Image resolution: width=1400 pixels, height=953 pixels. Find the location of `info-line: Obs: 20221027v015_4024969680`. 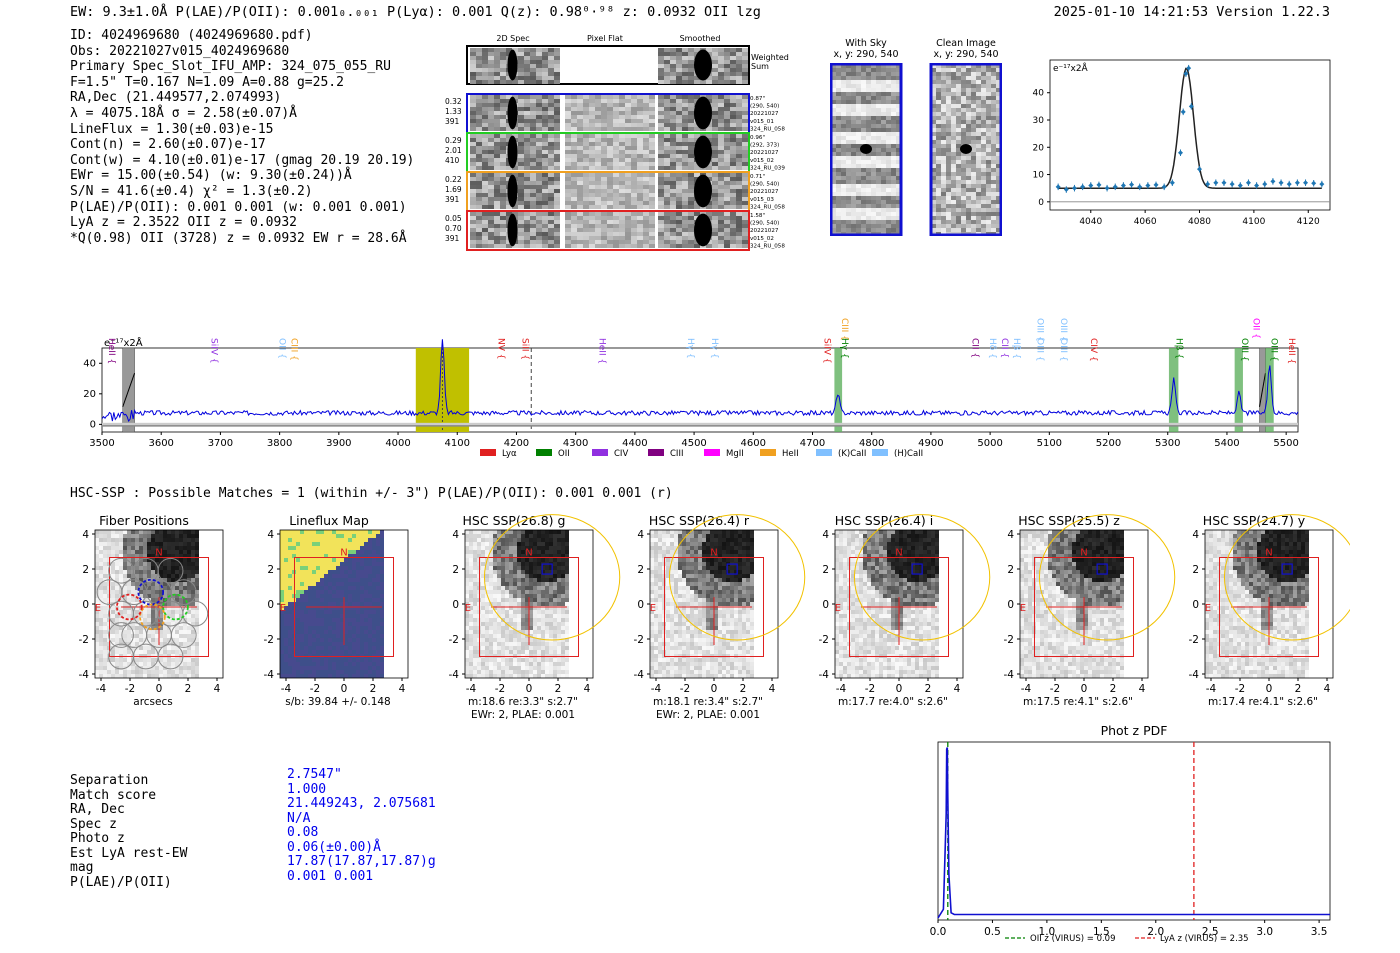

info-line: Obs: 20221027v015_4024969680 is located at coordinates (180, 51).